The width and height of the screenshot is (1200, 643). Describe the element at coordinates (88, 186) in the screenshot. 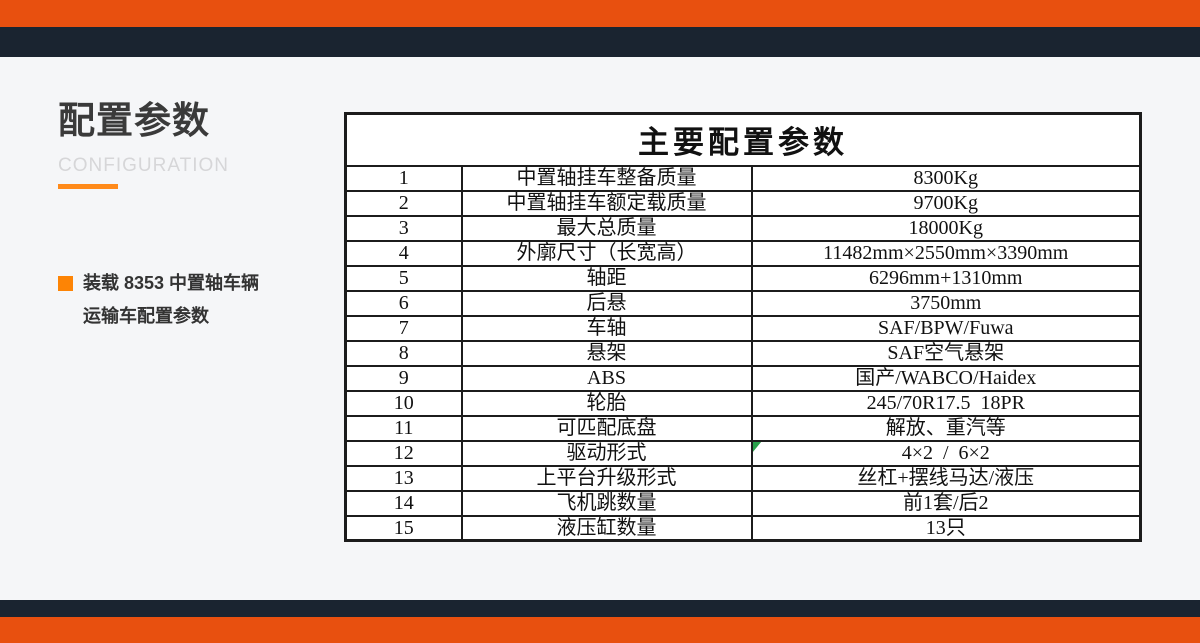

I see `accent-underline` at that location.